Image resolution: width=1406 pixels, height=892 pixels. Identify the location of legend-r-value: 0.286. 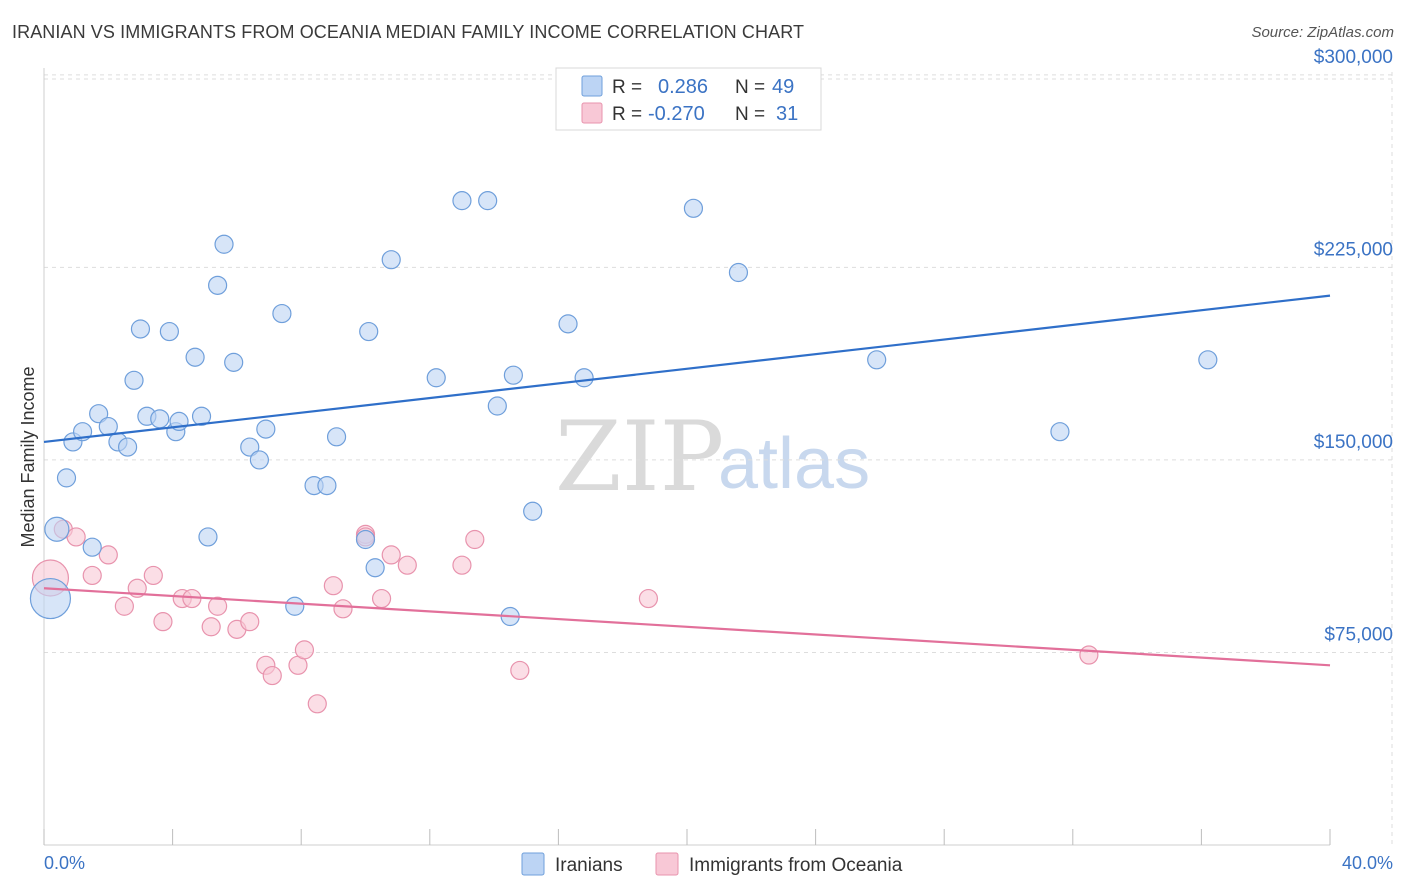
(683, 87).